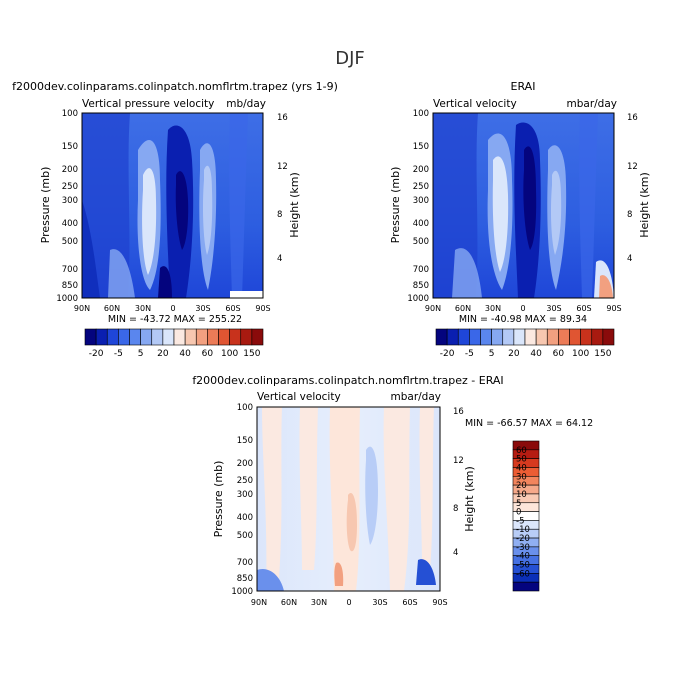 The height and width of the screenshot is (700, 700). What do you see at coordinates (299, 397) in the screenshot?
I see `panel-difference-subtitle-left: Vertical velocity` at bounding box center [299, 397].